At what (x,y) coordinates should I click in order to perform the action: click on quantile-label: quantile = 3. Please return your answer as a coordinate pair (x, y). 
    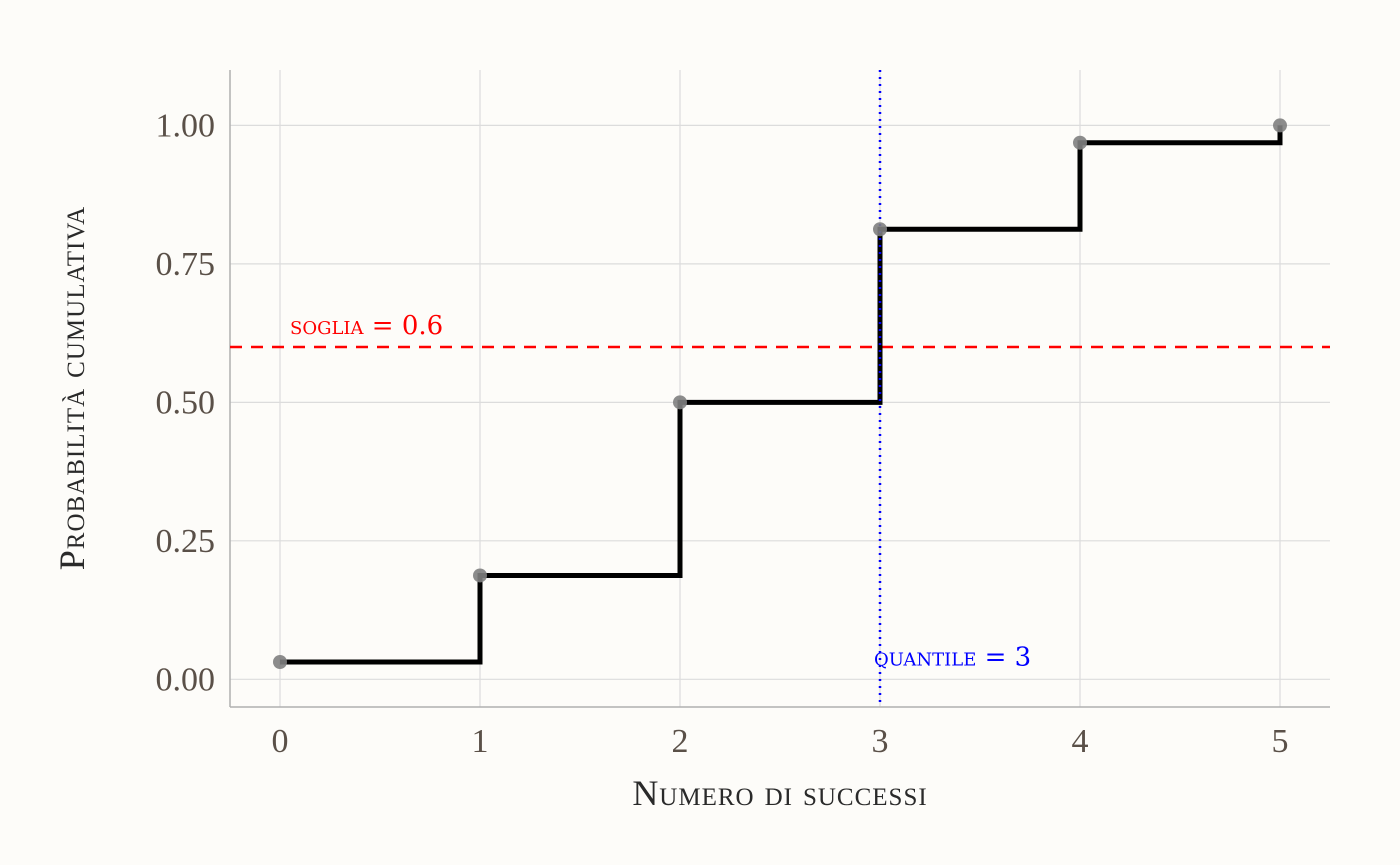
    Looking at the image, I should click on (952, 658).